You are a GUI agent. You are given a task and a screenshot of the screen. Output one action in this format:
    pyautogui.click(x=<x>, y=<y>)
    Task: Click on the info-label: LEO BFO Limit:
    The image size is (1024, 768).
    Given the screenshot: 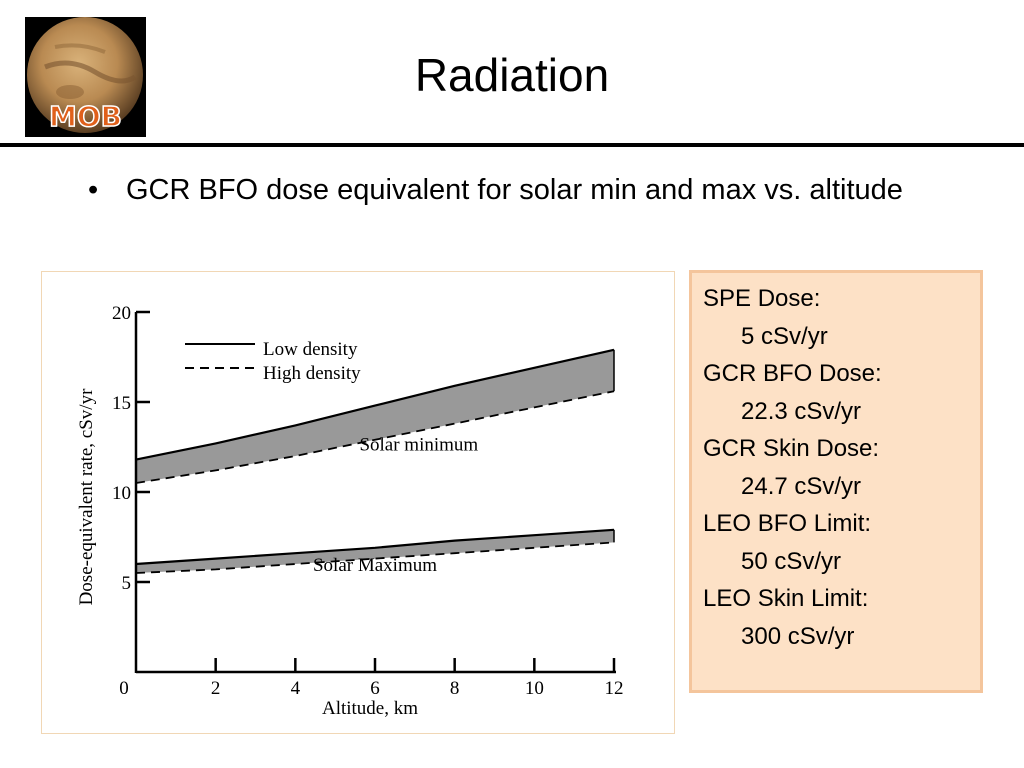 What is the action you would take?
    pyautogui.click(x=787, y=523)
    